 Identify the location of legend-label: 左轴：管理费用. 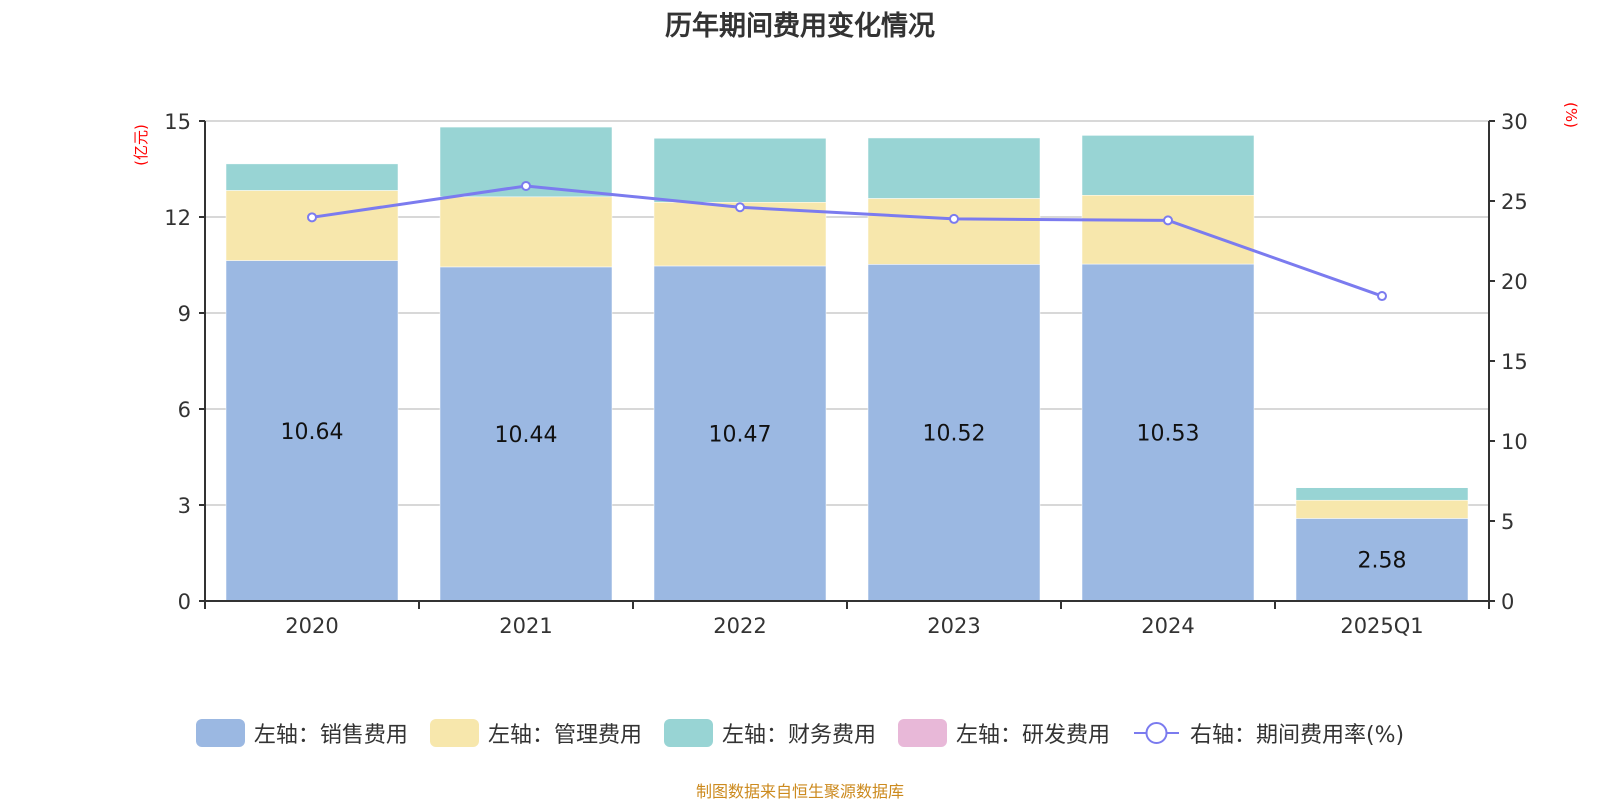
(564, 735).